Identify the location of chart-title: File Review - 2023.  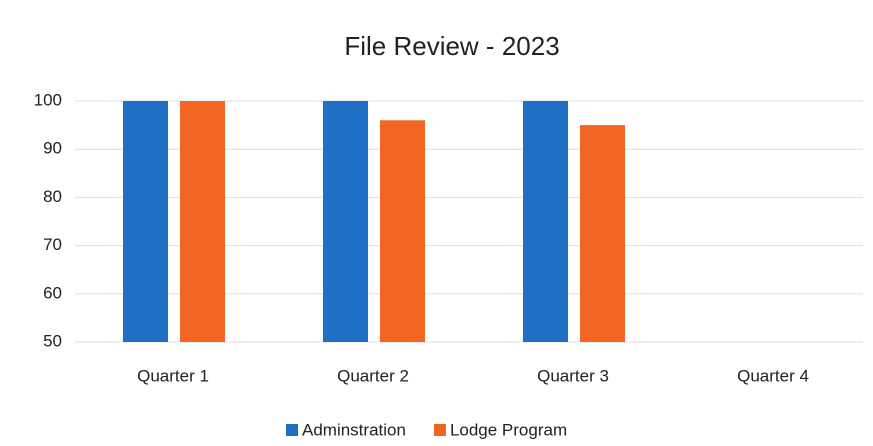
(451, 46).